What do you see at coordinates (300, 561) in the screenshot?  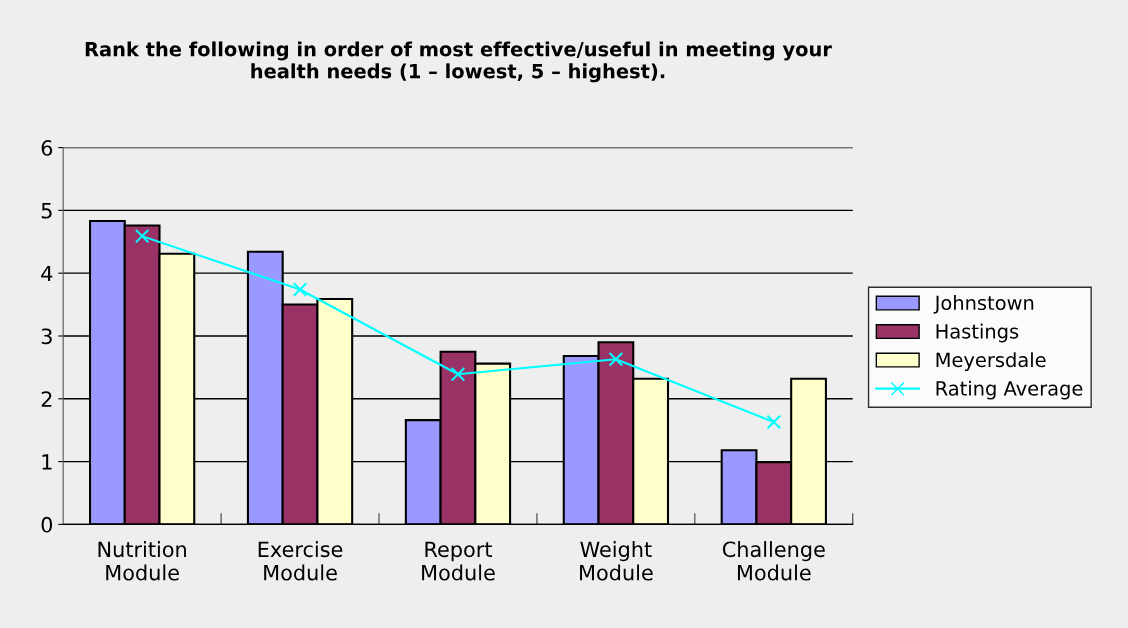 I see `x-tick-label: Exercise Module` at bounding box center [300, 561].